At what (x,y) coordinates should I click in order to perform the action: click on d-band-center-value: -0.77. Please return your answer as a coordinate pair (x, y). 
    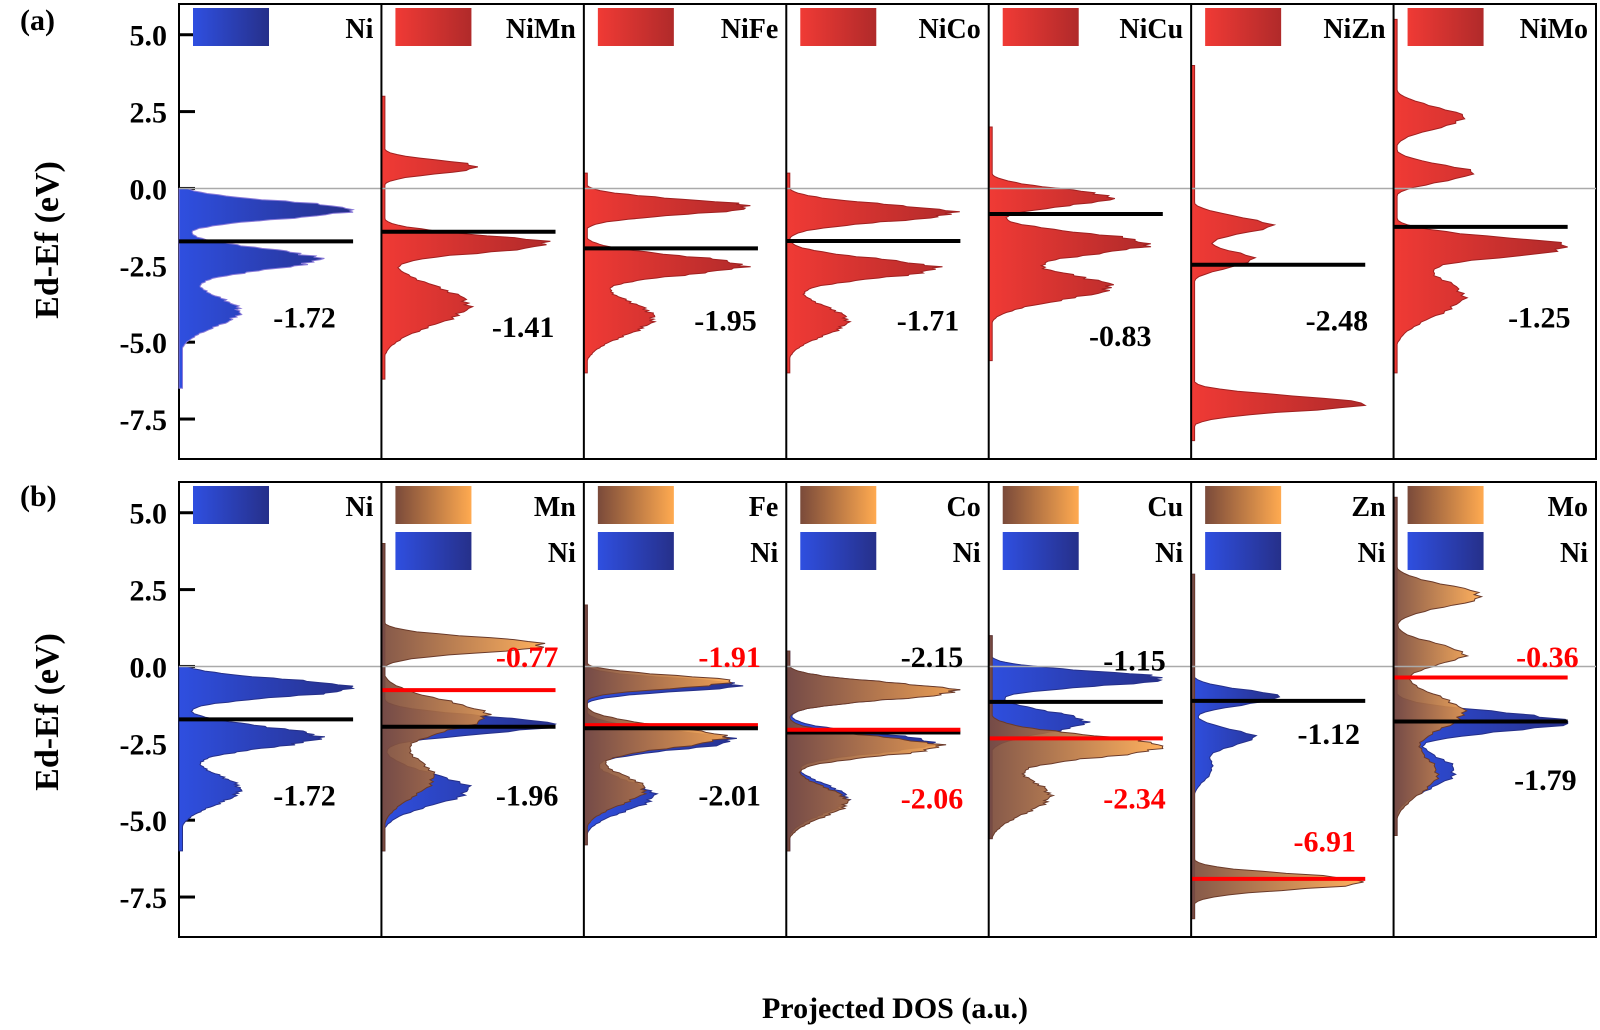
    Looking at the image, I should click on (527, 657).